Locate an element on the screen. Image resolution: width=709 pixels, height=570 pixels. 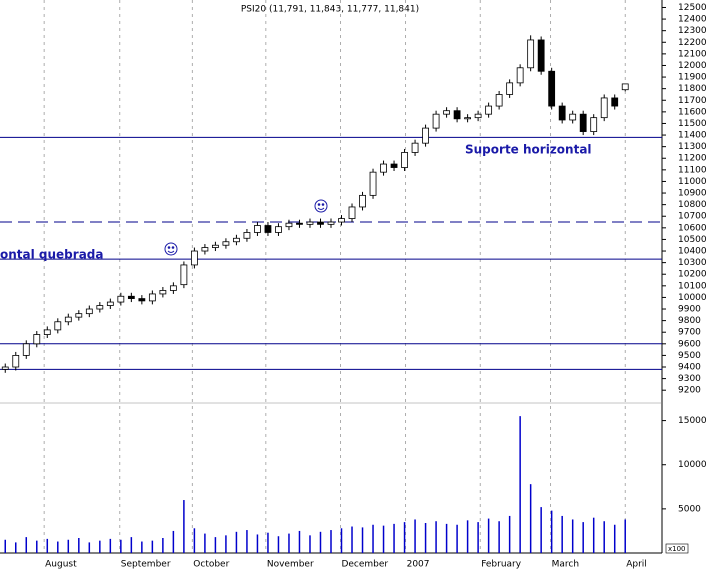
y-tick-label: 10800 is located at coordinates (692, 205).